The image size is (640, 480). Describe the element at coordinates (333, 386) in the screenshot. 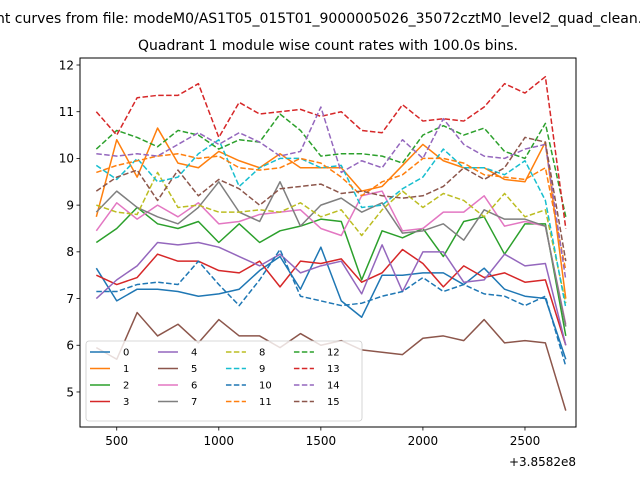

I see `legend-label-14: 14` at that location.